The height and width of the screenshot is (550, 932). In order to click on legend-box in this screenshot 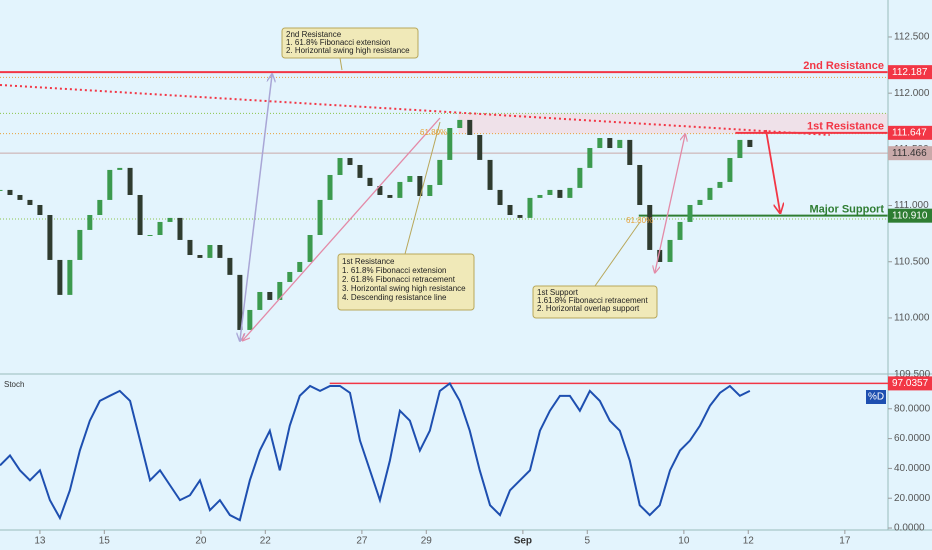, I will do `click(876, 397)`.